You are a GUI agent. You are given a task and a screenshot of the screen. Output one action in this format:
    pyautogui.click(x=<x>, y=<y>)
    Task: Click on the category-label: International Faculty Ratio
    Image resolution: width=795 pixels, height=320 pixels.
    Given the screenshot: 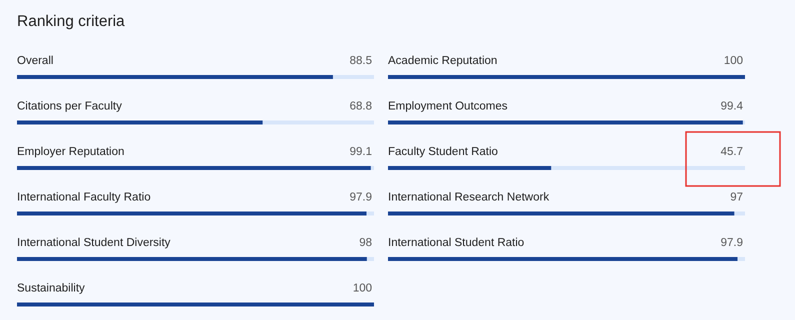 What is the action you would take?
    pyautogui.click(x=84, y=198)
    